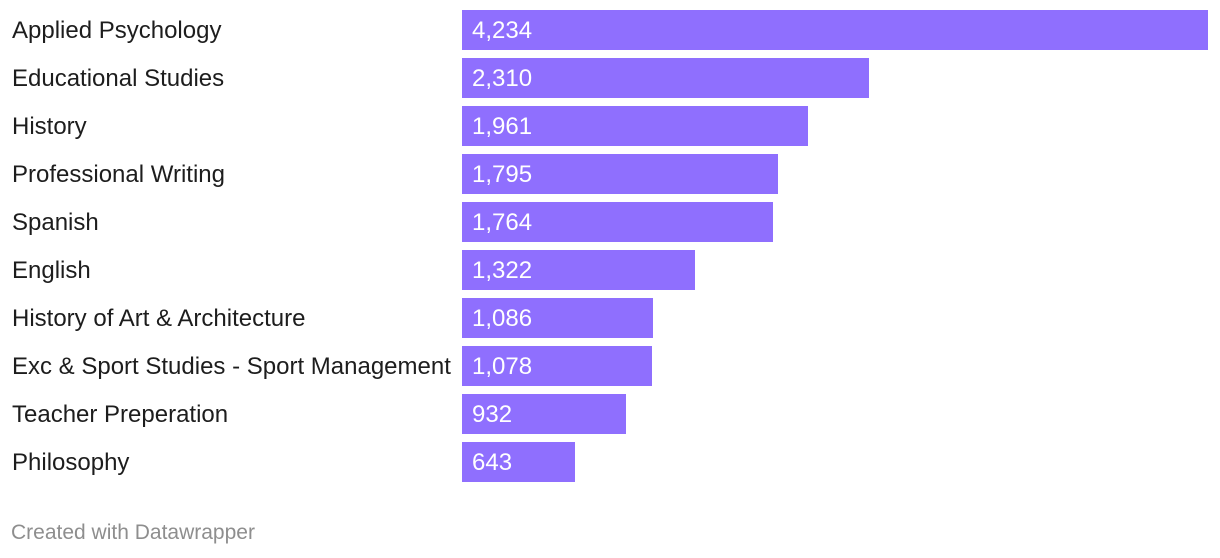 This screenshot has height=558, width=1220. Describe the element at coordinates (70, 462) in the screenshot. I see `category-label: Philosophy` at that location.